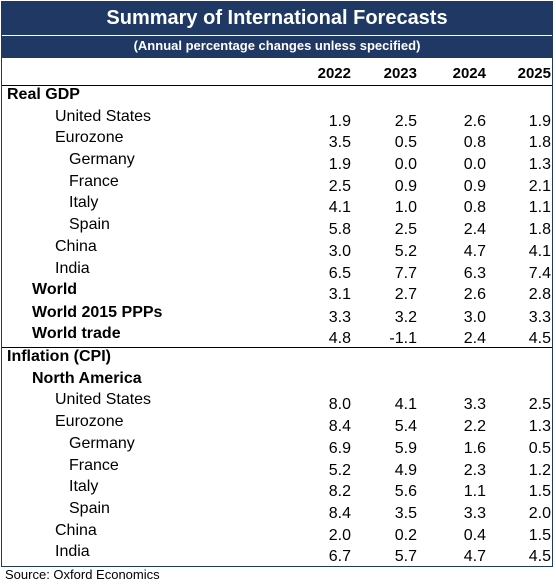 The image size is (556, 588). What do you see at coordinates (403, 339) in the screenshot?
I see `cell-value: -1.1` at bounding box center [403, 339].